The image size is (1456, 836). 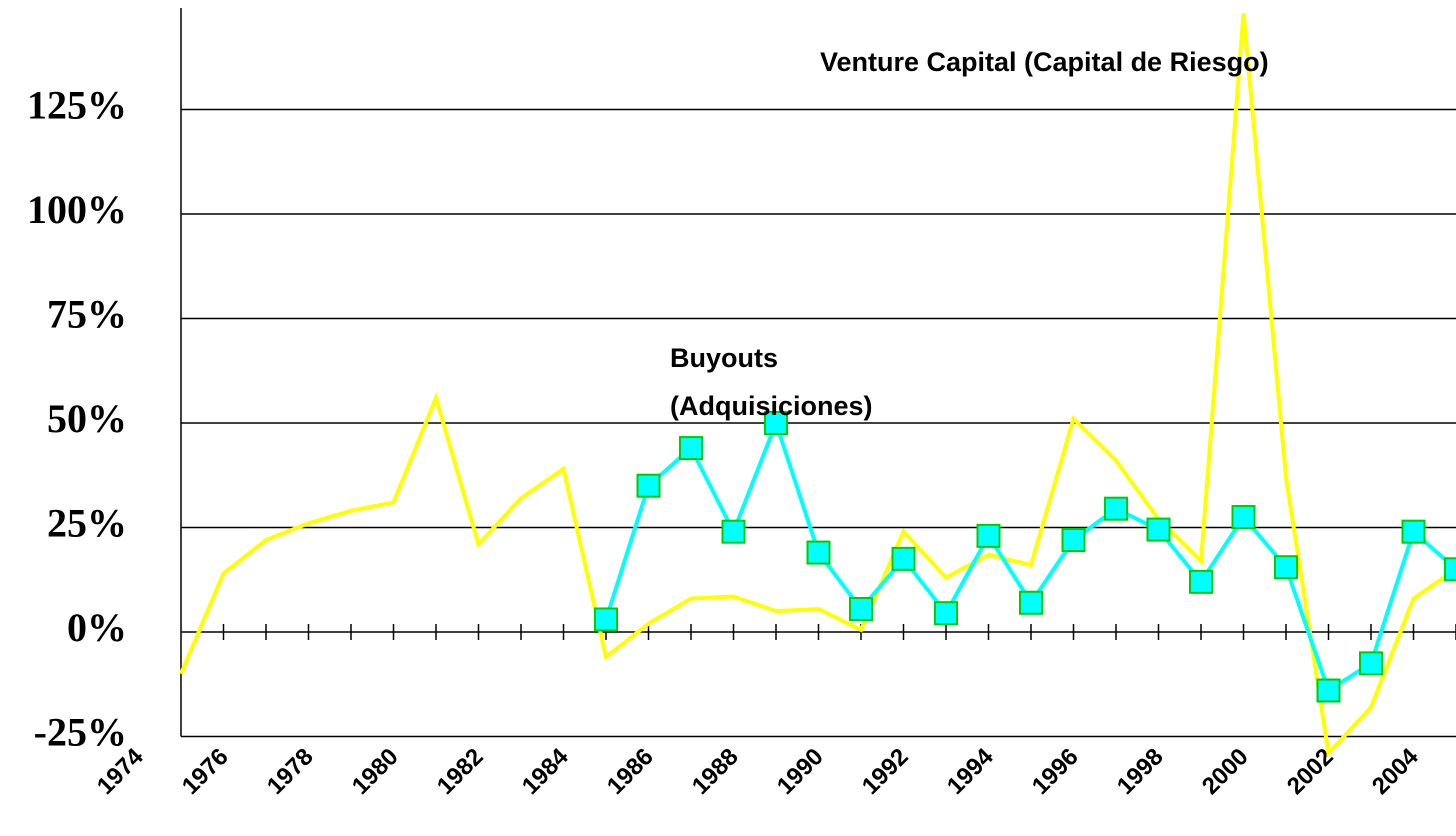 What do you see at coordinates (715, 771) in the screenshot?
I see `x-tick-label: 1988` at bounding box center [715, 771].